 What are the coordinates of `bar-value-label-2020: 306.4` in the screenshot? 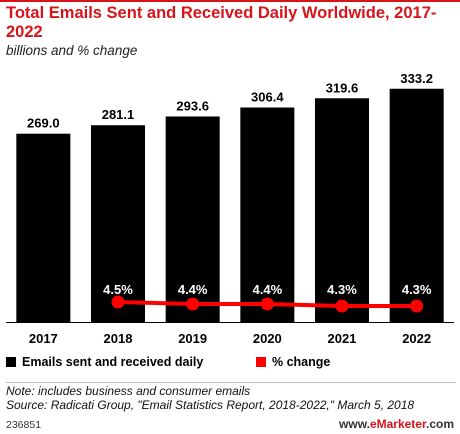 It's located at (267, 97).